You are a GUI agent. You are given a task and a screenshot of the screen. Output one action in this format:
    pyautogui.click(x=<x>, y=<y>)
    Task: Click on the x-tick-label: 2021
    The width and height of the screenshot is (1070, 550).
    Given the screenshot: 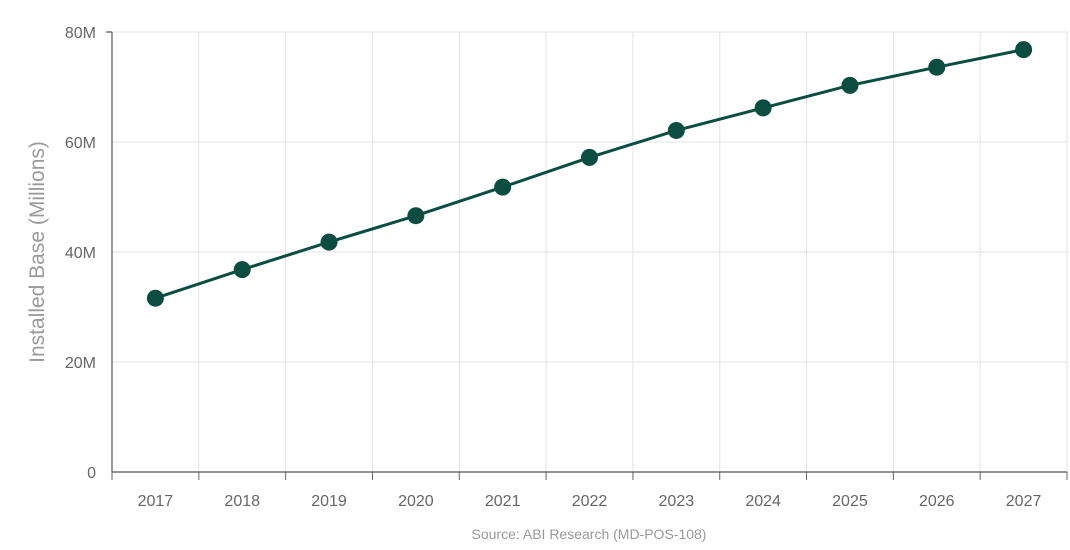 What is the action you would take?
    pyautogui.click(x=503, y=501)
    